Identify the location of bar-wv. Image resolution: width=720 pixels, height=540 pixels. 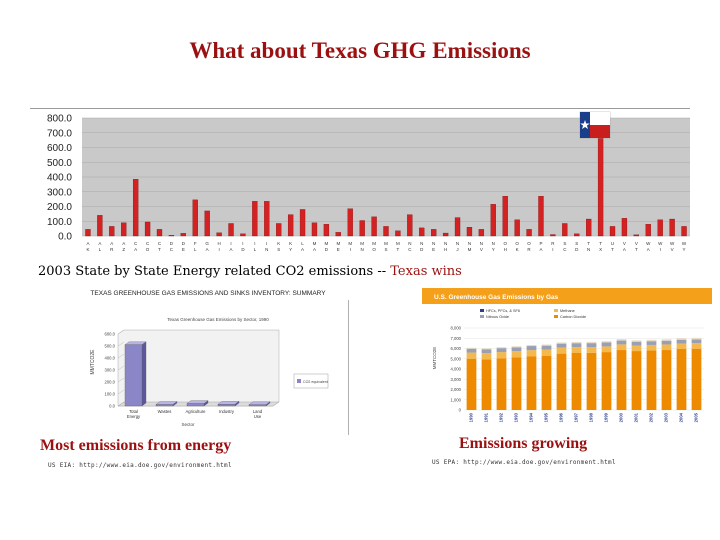
(672, 227).